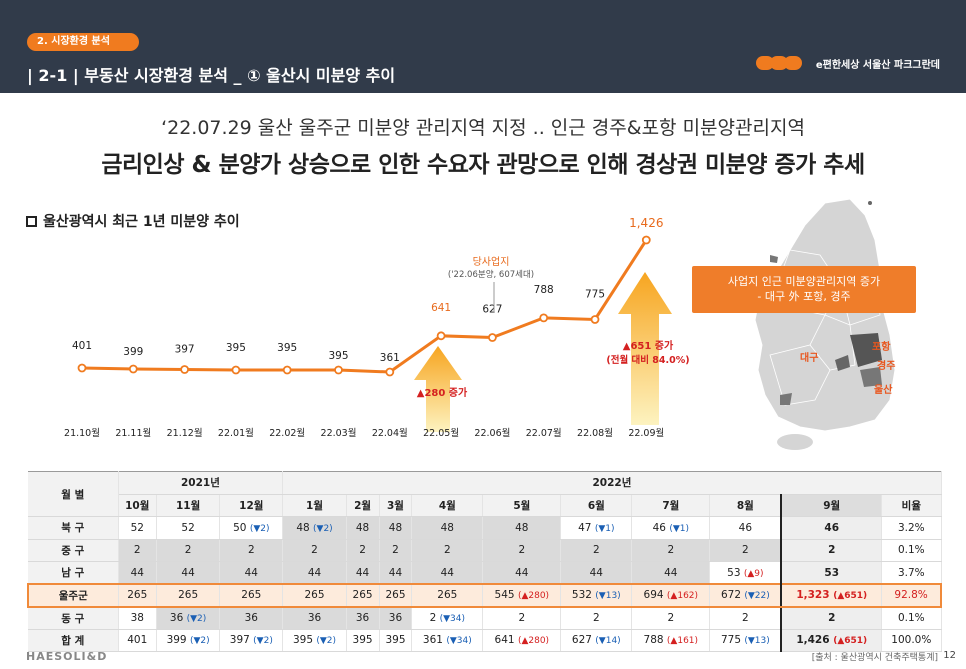 This screenshot has height=669, width=966. I want to click on table-row: 남 구 44 44 44 44 44 44 44 44 44 44 53 (▲9) 53 3.7%, so click(485, 573).